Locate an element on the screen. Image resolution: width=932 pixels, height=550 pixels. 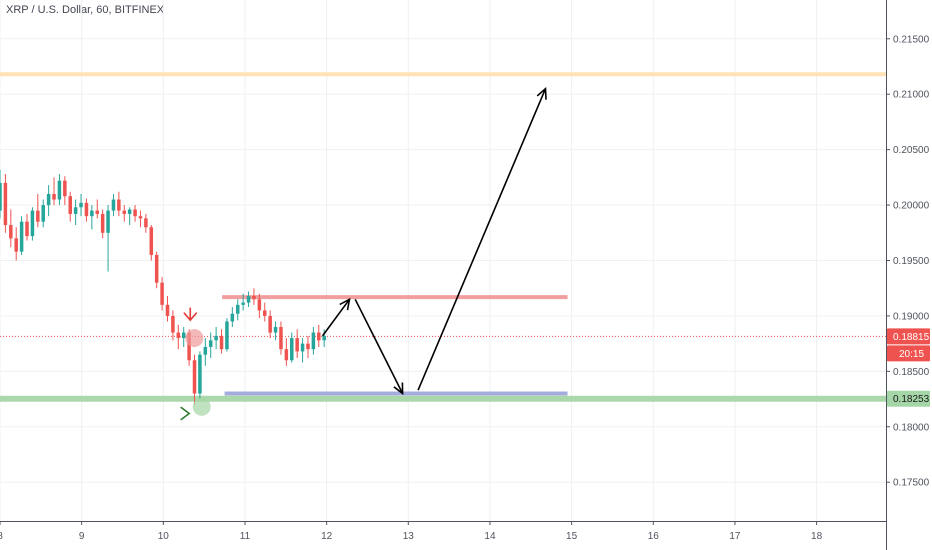
time-tick-label: 13 is located at coordinates (409, 536).